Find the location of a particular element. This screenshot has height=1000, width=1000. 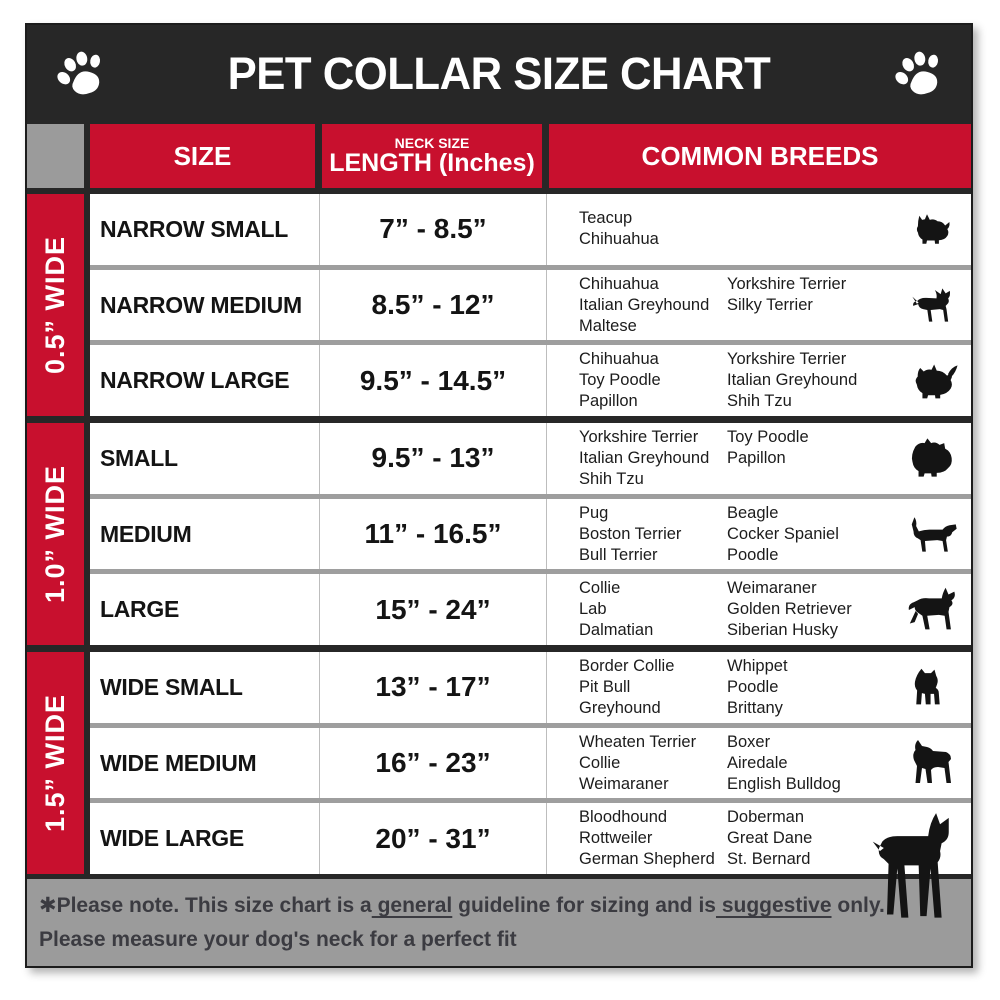

paw-icon-left is located at coordinates (80, 73).